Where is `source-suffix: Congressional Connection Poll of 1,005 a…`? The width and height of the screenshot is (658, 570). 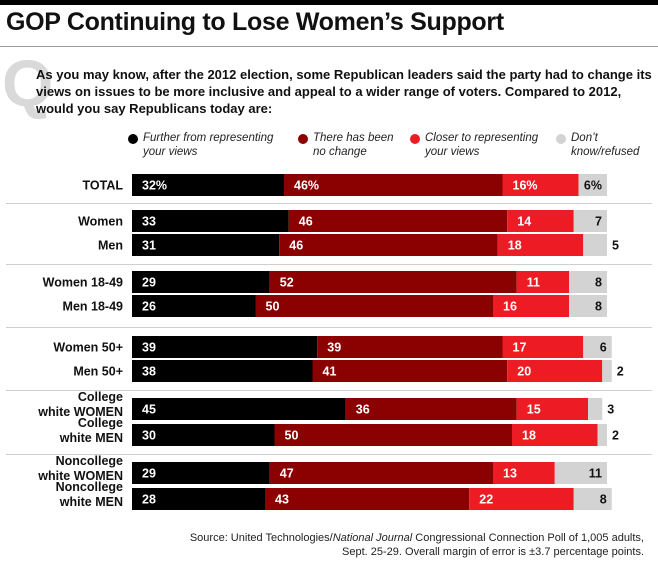
source-suffix: Congressional Connection Poll of 1,005 a… is located at coordinates (493, 545).